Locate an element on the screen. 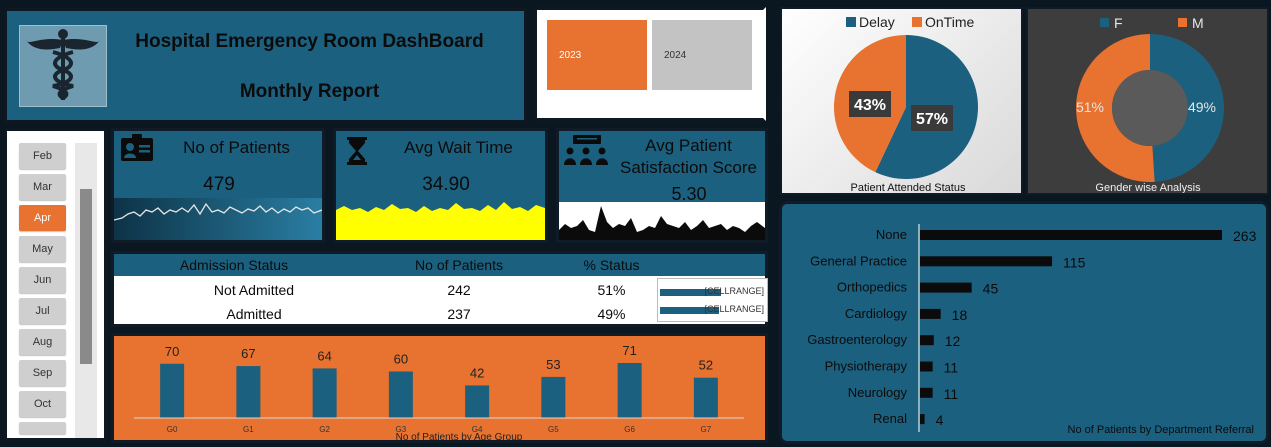  month-button-oct: Oct is located at coordinates (42, 404).